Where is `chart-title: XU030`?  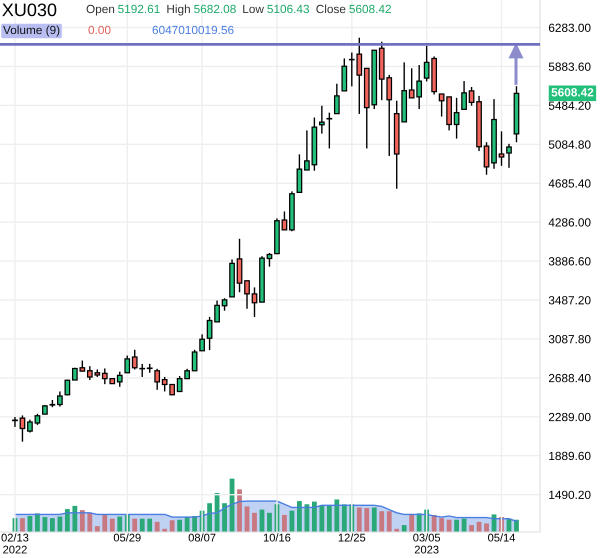 chart-title: XU030 is located at coordinates (29, 9).